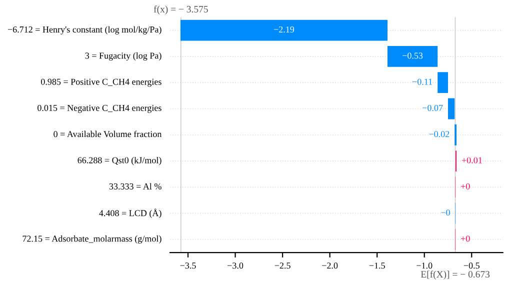 This screenshot has height=287, width=520. What do you see at coordinates (135, 186) in the screenshot?
I see `y-tick-label: 33.333 = Al %` at bounding box center [135, 186].